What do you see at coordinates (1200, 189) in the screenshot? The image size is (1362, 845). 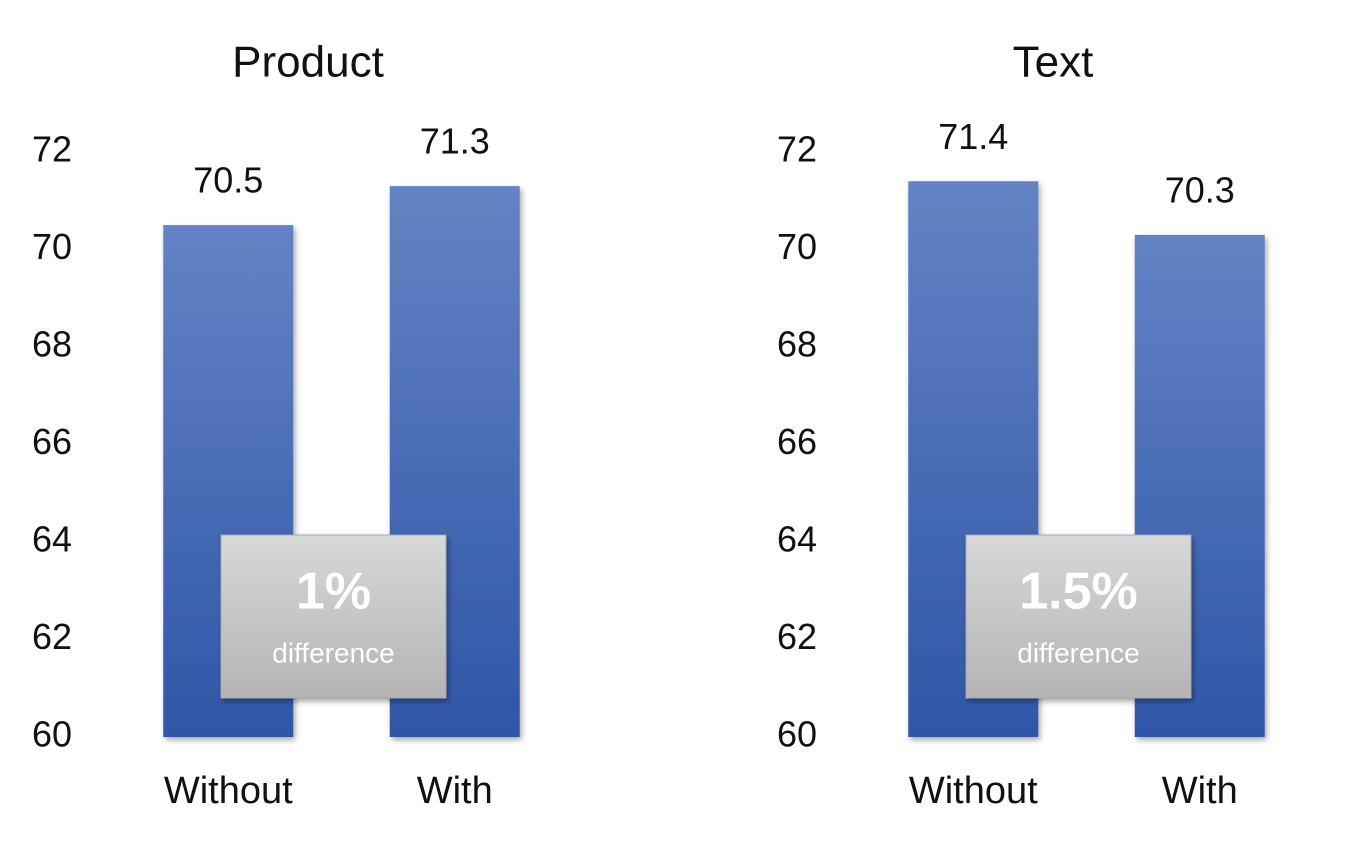 I see `value-label: 70.3` at bounding box center [1200, 189].